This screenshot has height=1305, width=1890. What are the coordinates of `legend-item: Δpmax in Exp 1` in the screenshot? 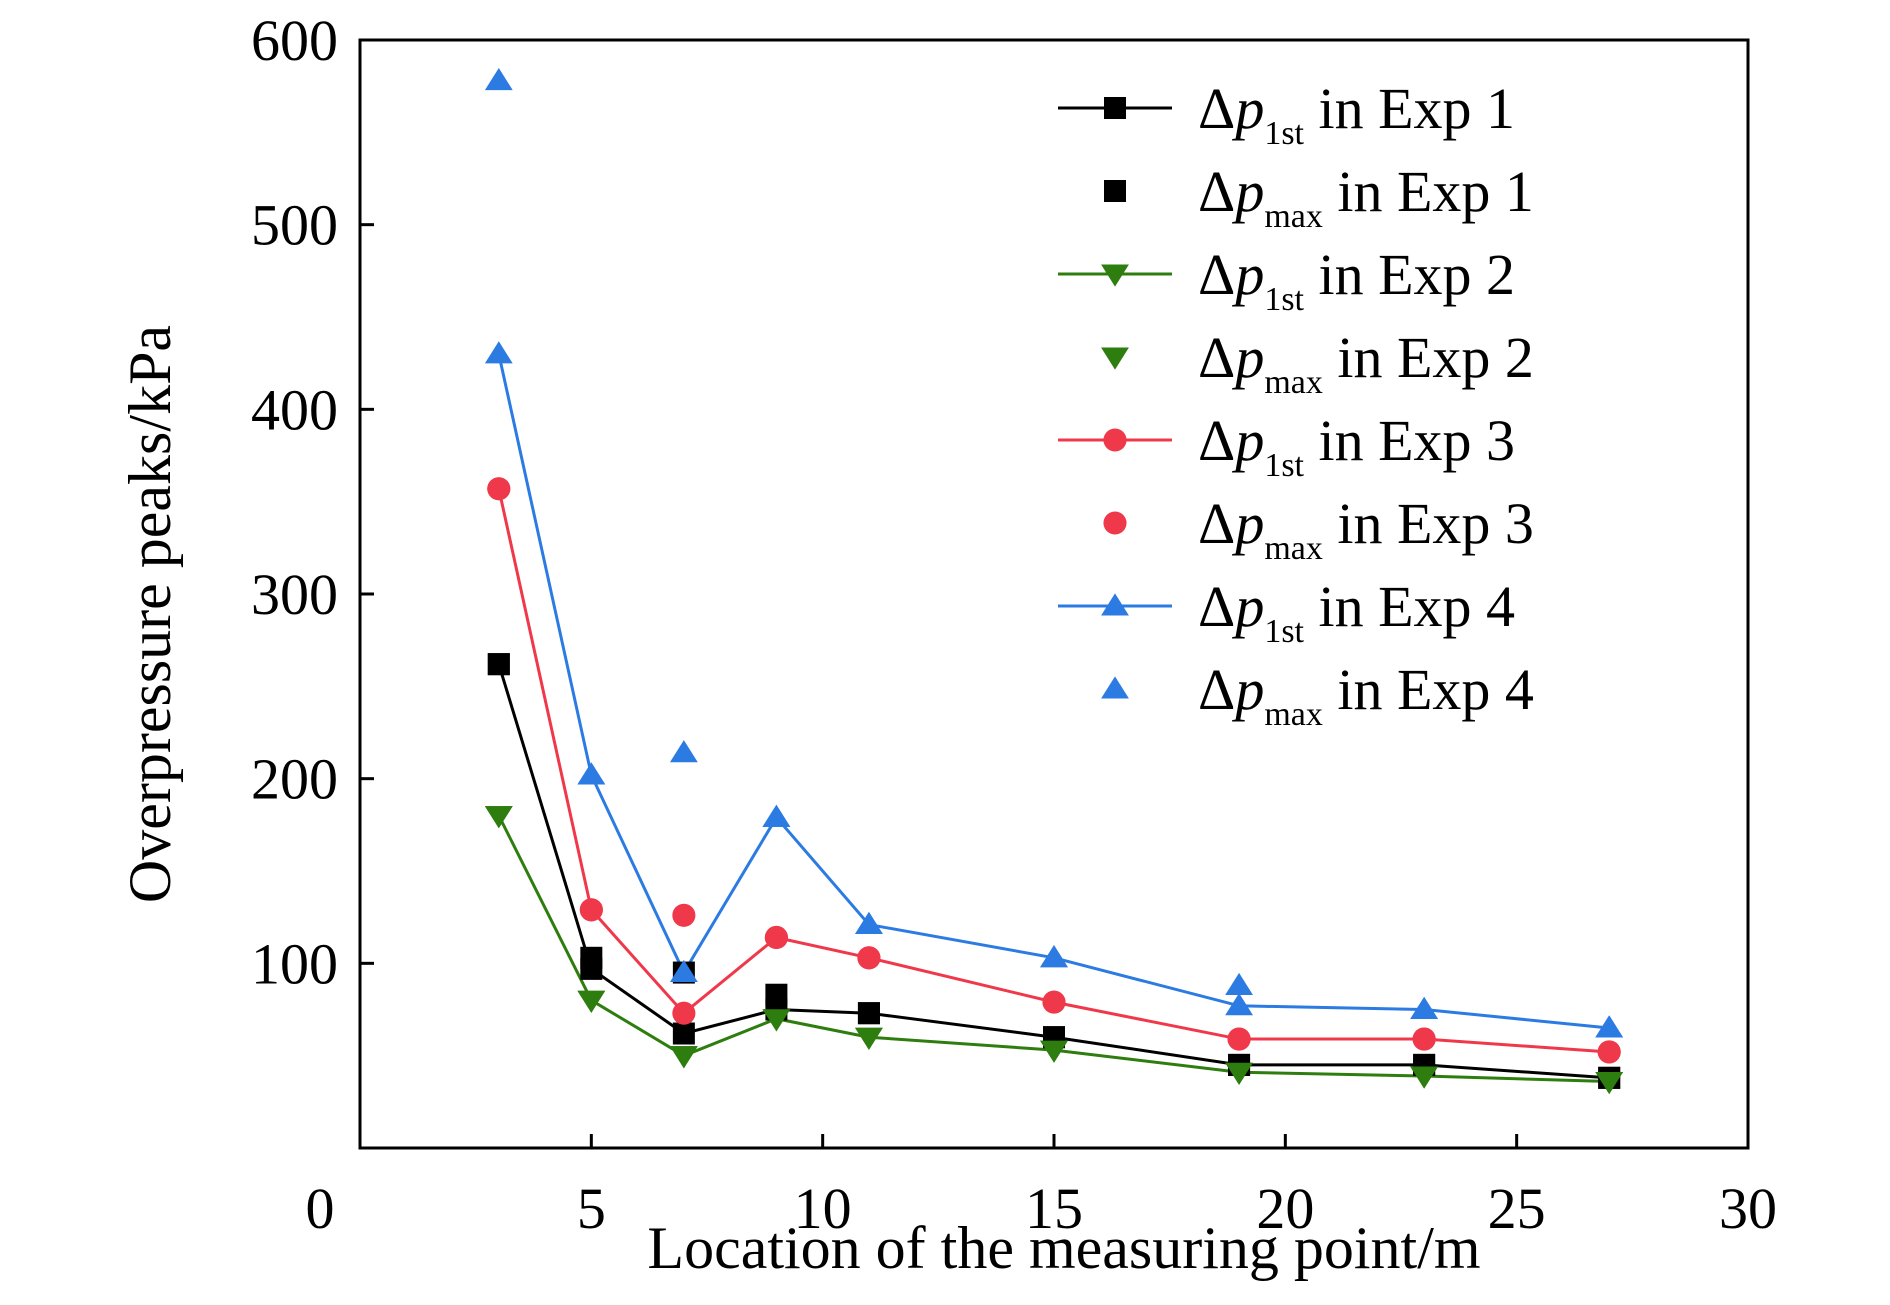 It's located at (1319, 197).